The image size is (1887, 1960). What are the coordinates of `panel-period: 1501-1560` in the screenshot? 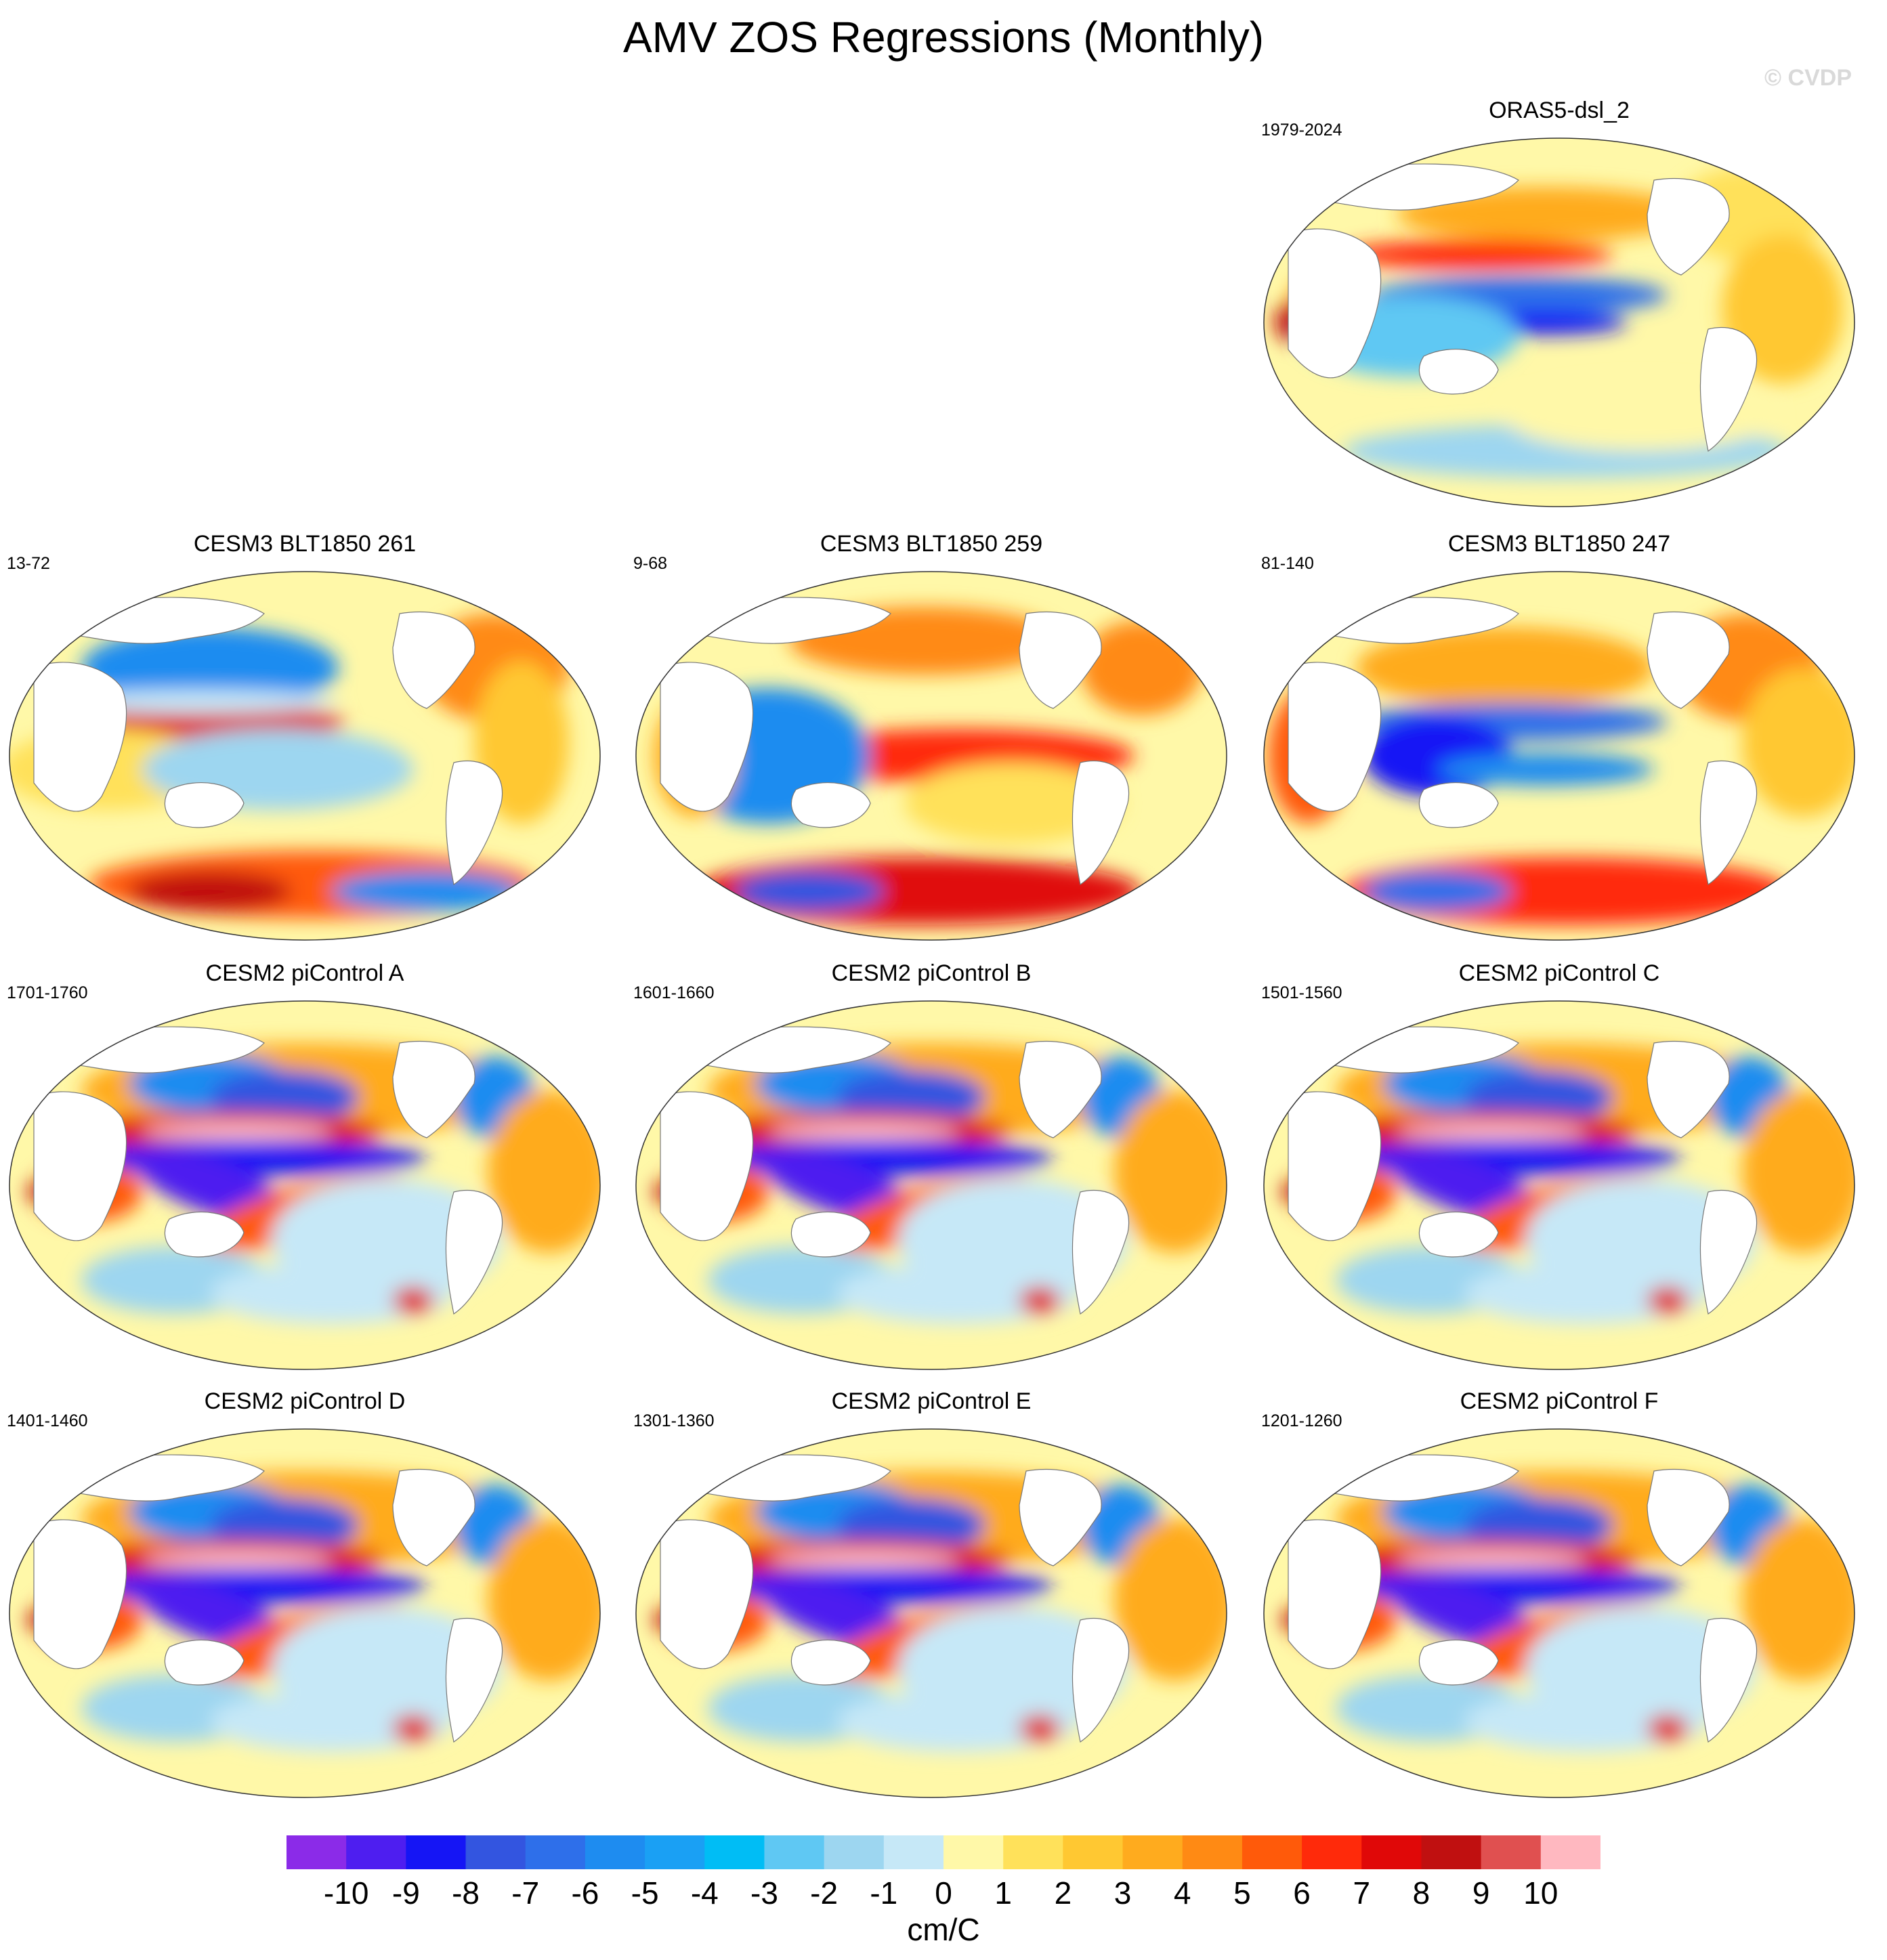 It's located at (1302, 992).